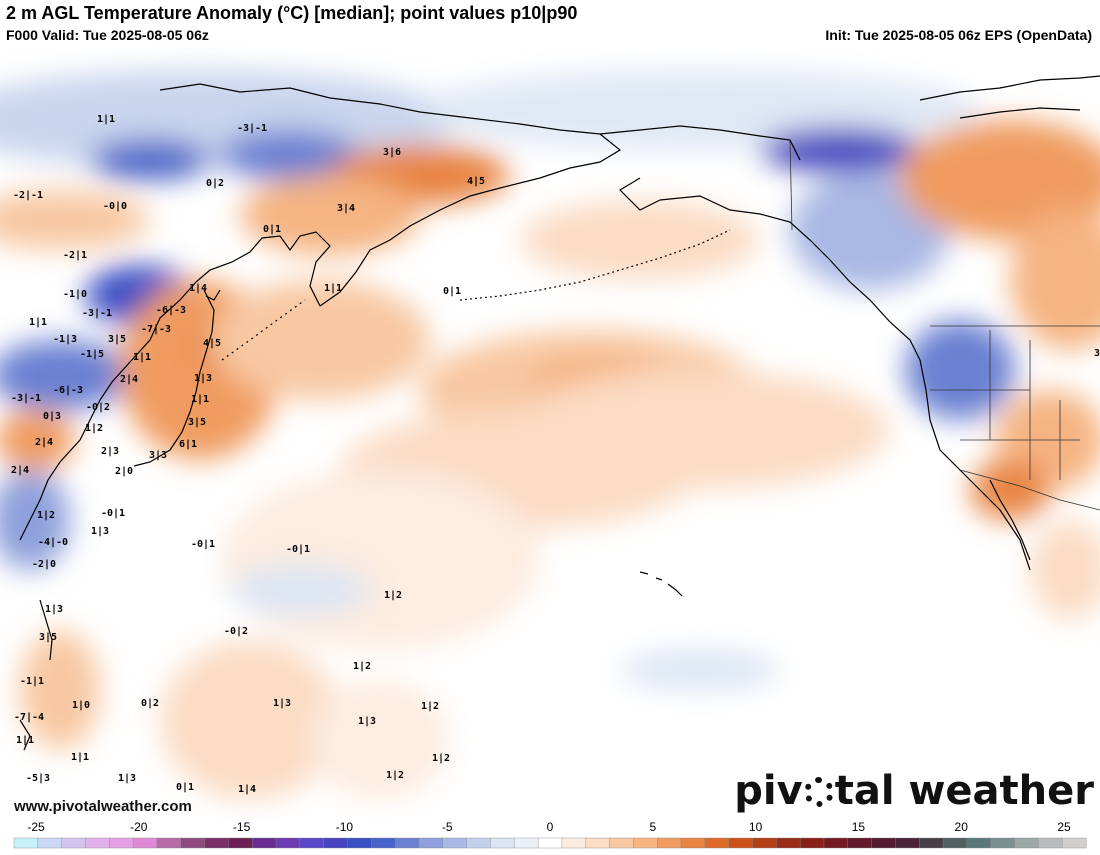 The image size is (1100, 855). What do you see at coordinates (236, 631) in the screenshot?
I see `point-value-label: -0|2` at bounding box center [236, 631].